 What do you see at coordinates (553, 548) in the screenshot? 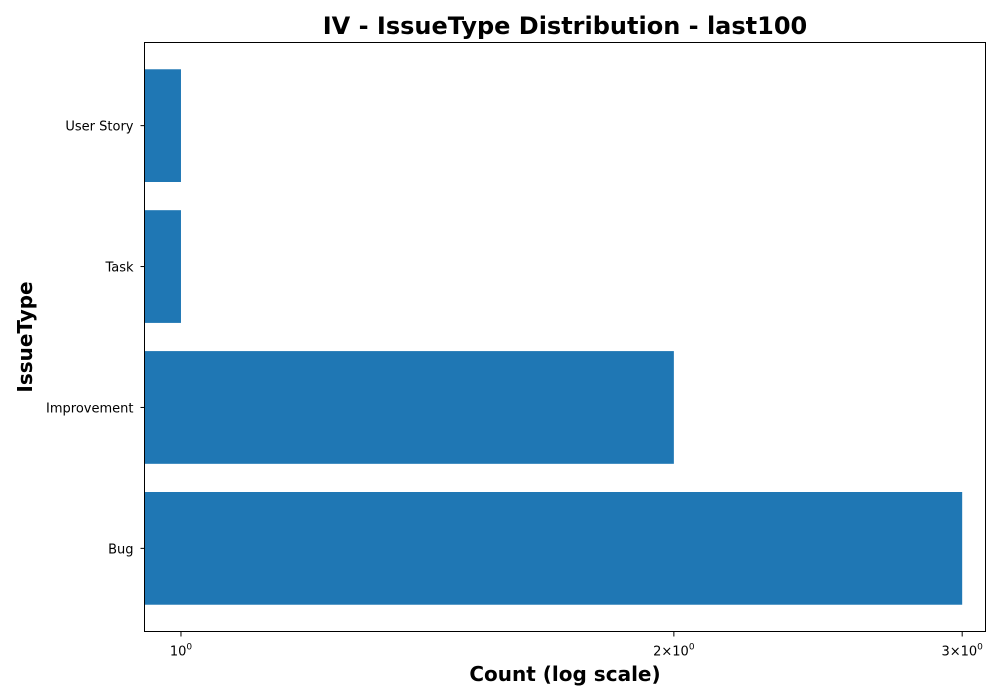
I see `bar-bug` at bounding box center [553, 548].